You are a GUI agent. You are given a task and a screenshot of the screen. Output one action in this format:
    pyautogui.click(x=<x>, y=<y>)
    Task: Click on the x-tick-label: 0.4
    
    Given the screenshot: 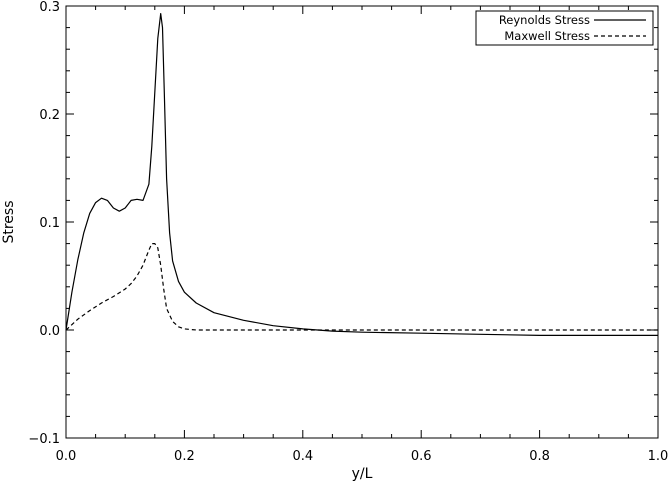 What is the action you would take?
    pyautogui.click(x=302, y=456)
    